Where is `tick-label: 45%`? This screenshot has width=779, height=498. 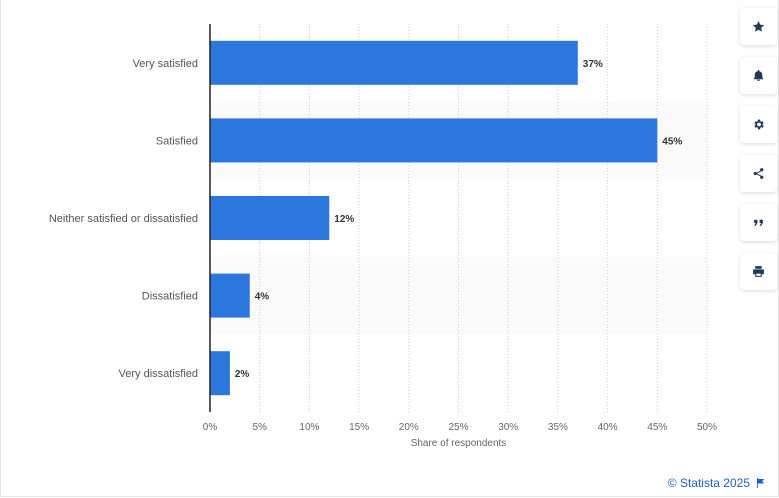 tick-label: 45% is located at coordinates (657, 427).